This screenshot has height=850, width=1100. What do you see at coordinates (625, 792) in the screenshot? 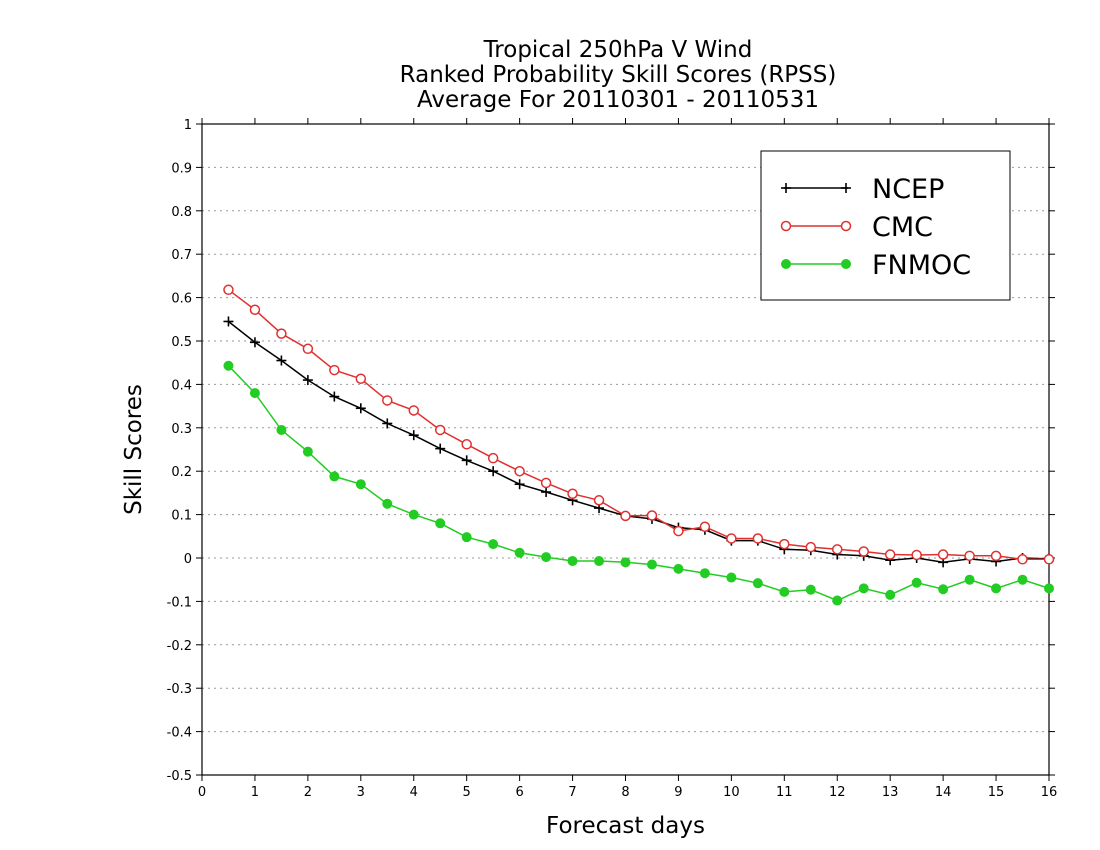
I see `x-tick-label: 8` at bounding box center [625, 792].